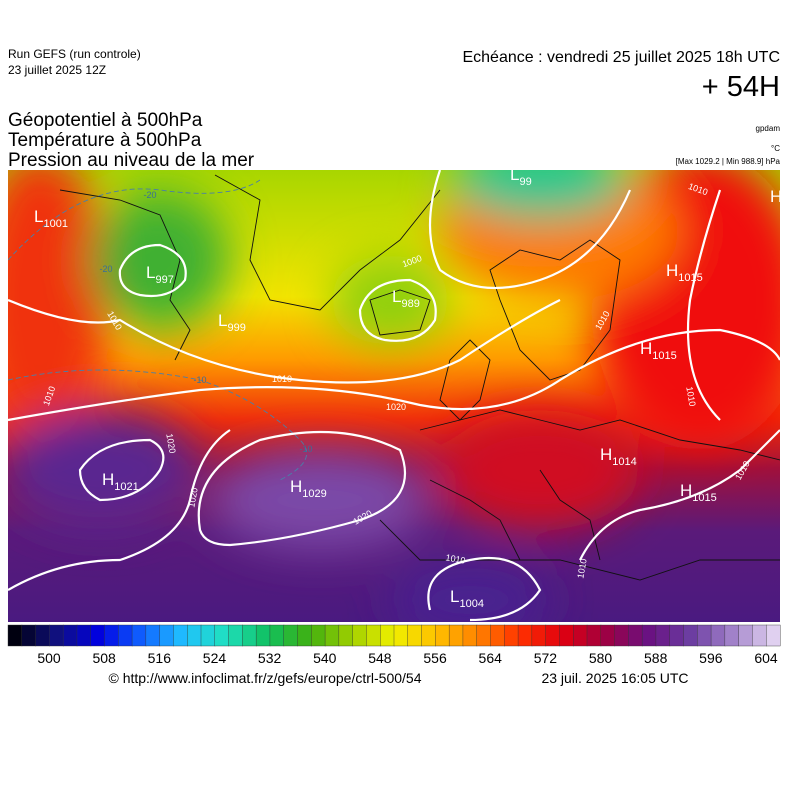 This screenshot has height=789, width=788. I want to click on unit-pressure: [Max 1029.2 | Min 988.9] hPa, so click(728, 161).